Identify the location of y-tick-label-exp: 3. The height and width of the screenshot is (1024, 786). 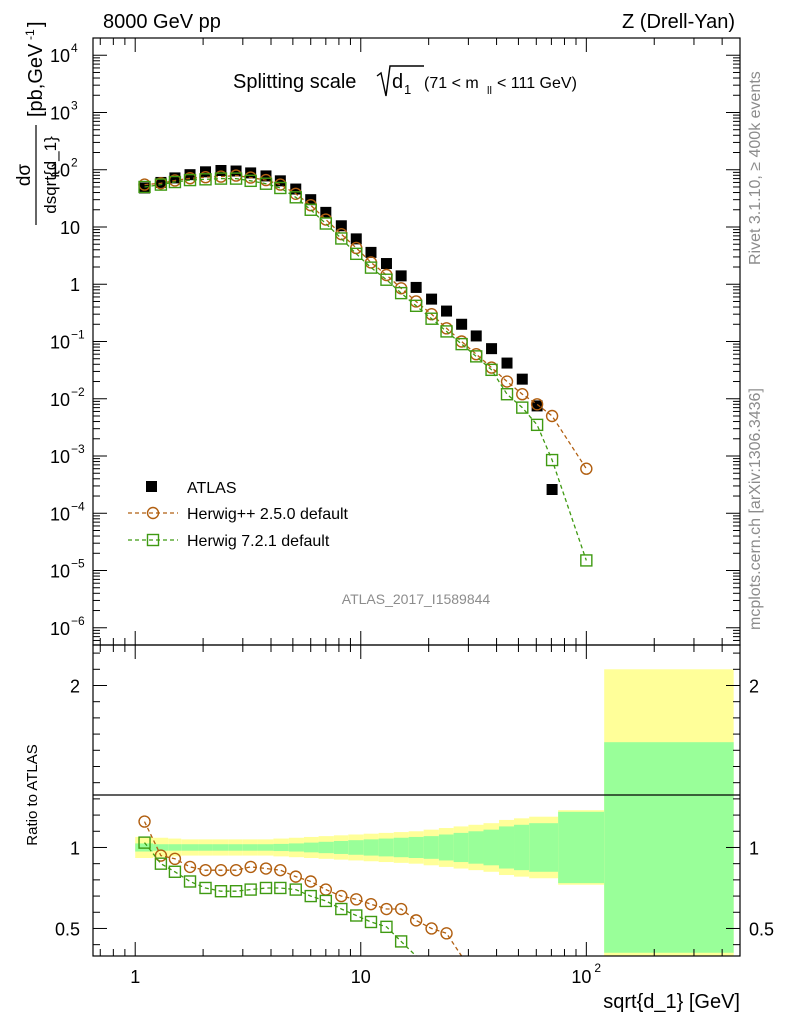
(74, 105).